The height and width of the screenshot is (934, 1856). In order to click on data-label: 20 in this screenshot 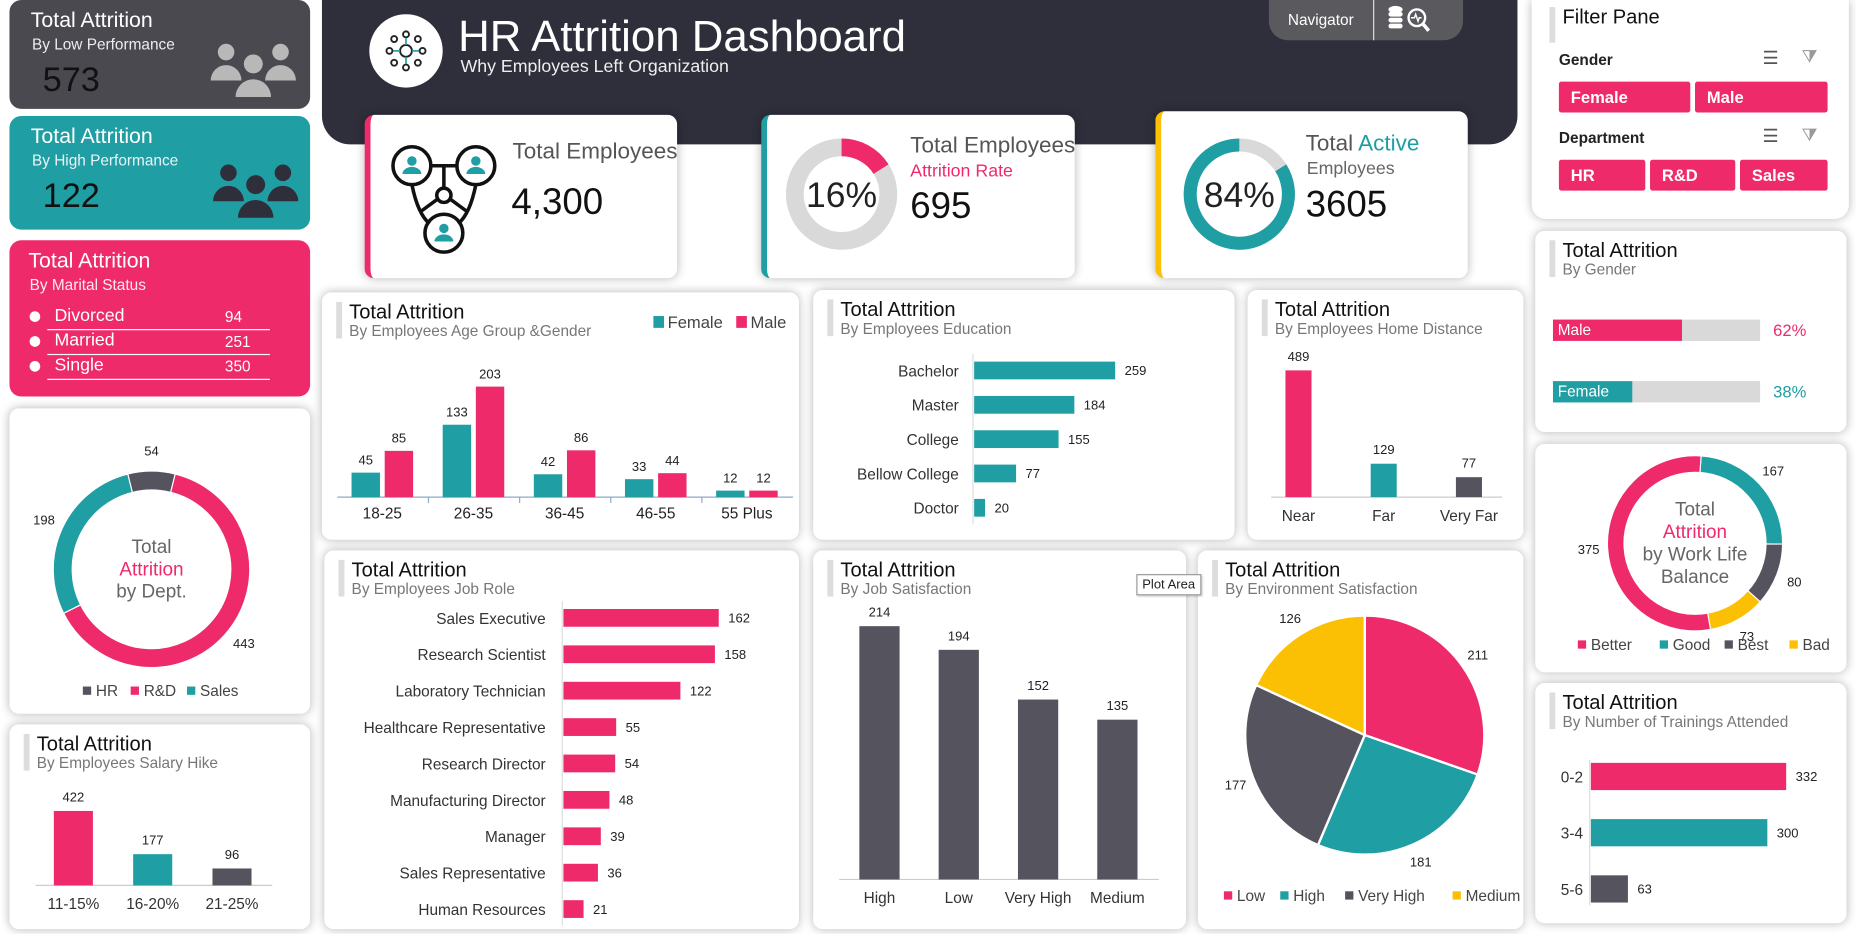, I will do `click(1002, 508)`.